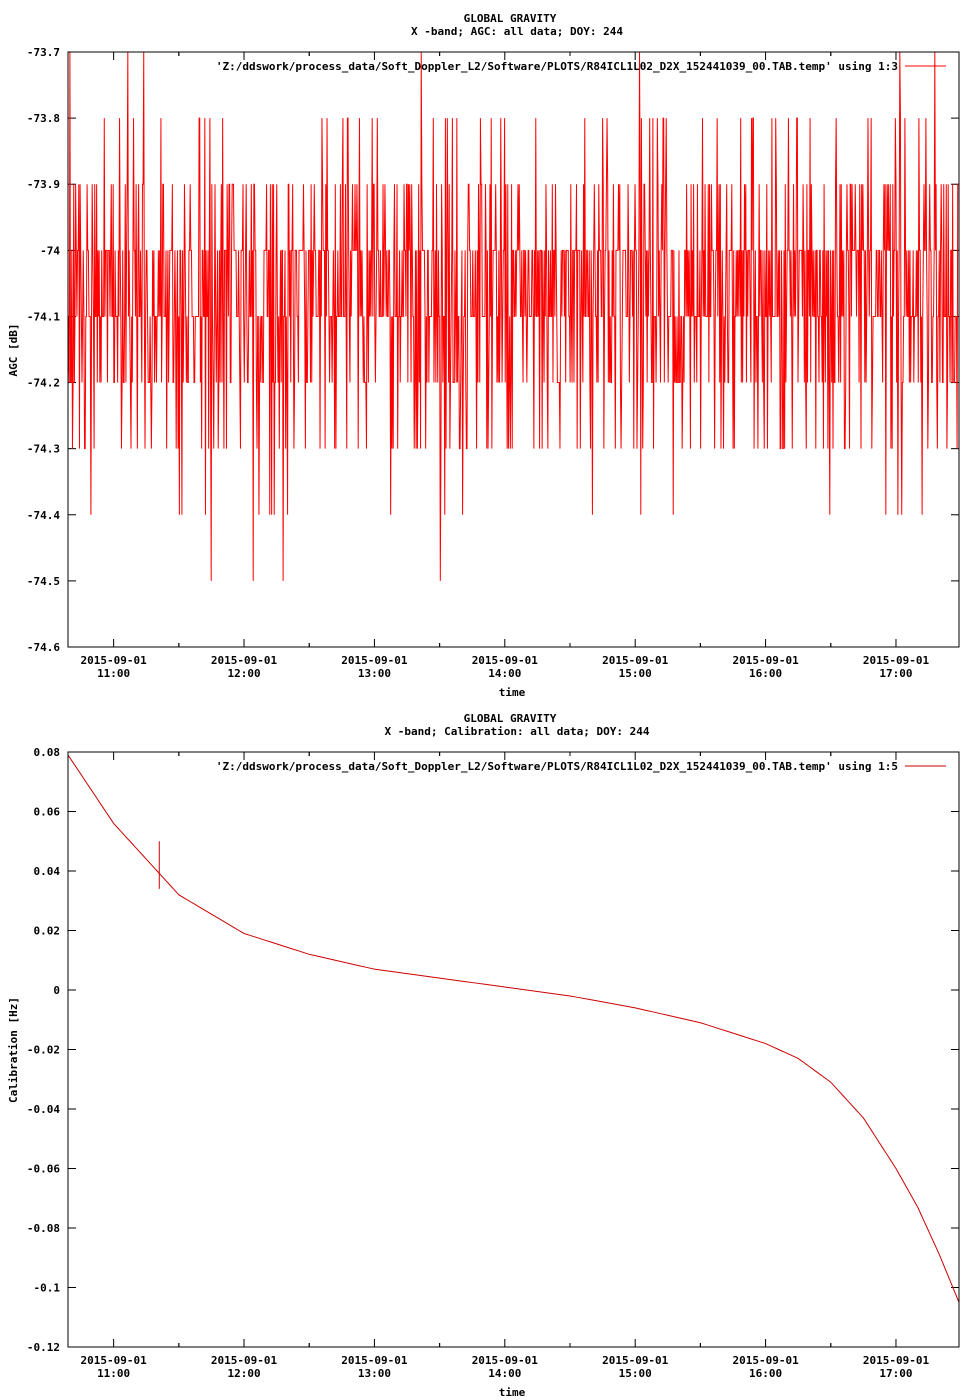 The height and width of the screenshot is (1400, 980). I want to click on chart-agc-x-axis-label: time, so click(512, 692).